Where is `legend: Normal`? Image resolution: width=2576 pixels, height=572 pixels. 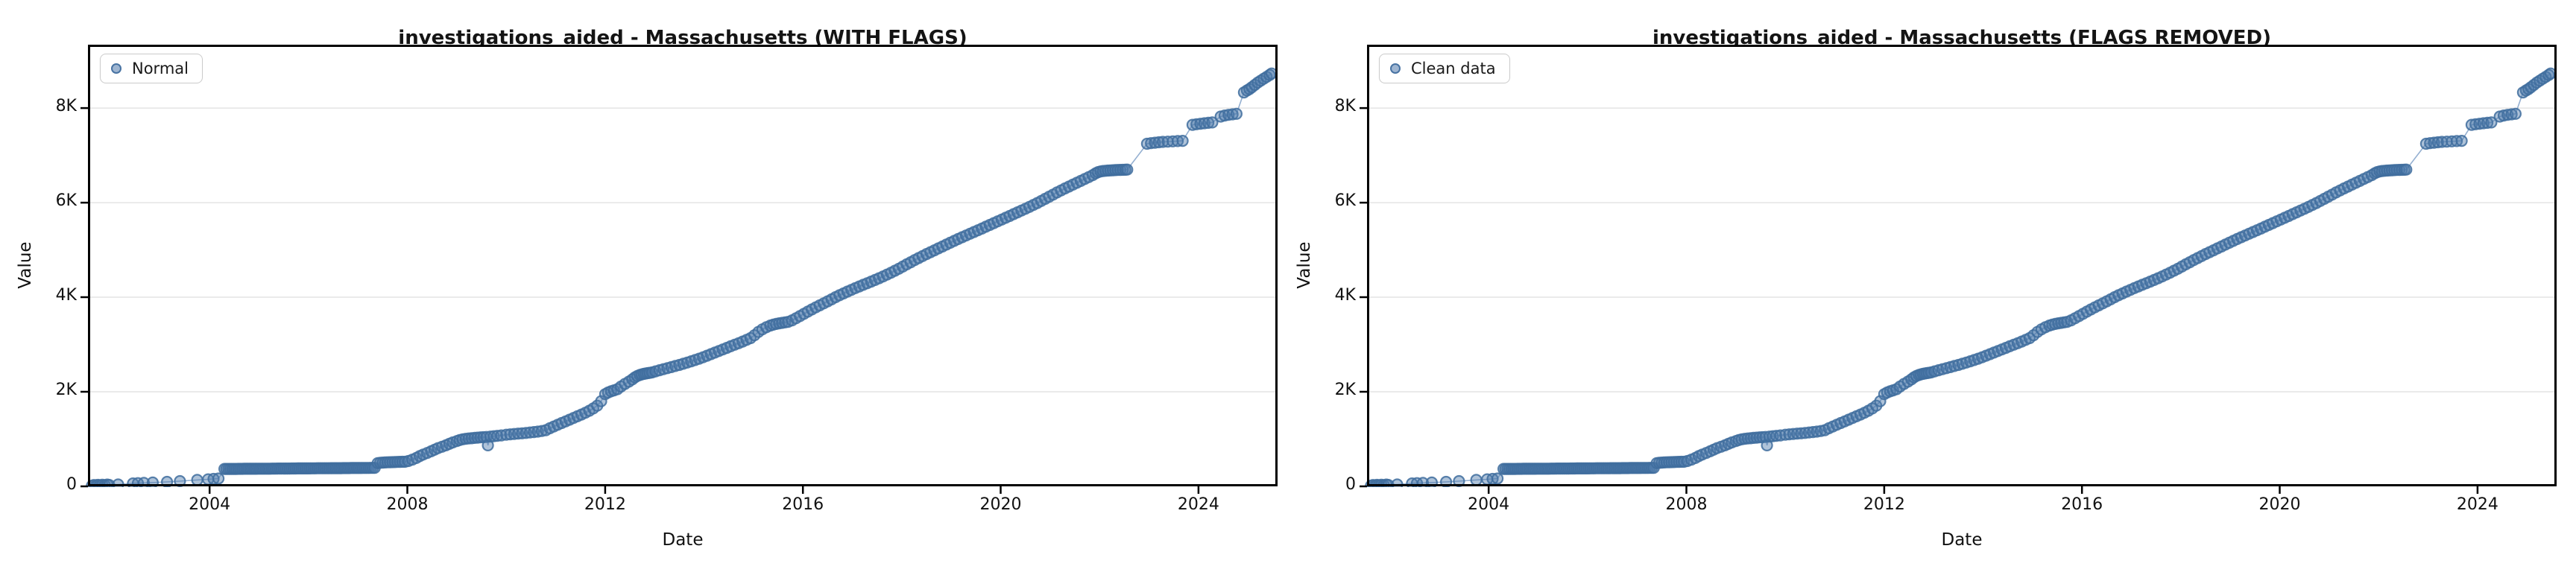
legend: Normal is located at coordinates (152, 68).